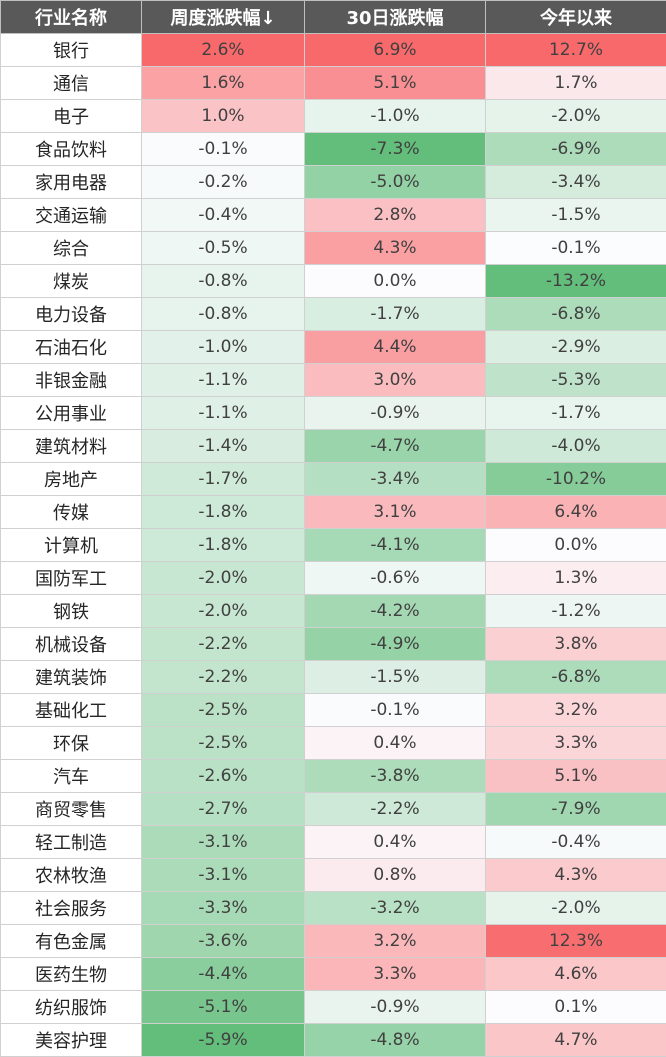 This screenshot has height=1057, width=666. What do you see at coordinates (71, 776) in the screenshot?
I see `industry-name-cell: 汽车` at bounding box center [71, 776].